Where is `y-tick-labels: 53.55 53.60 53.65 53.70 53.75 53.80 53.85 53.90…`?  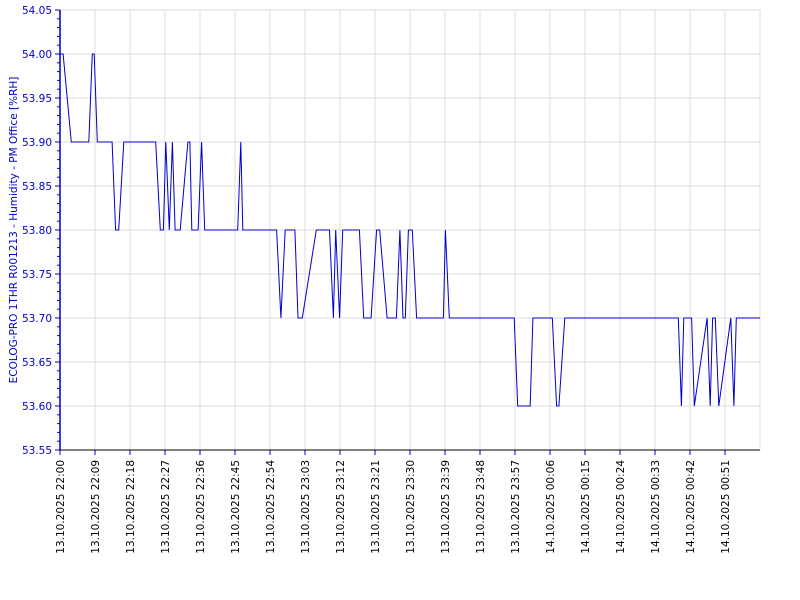
y-tick-labels: 53.55 53.60 53.65 53.70 53.75 53.80 53.85 53.90… is located at coordinates (37, 231).